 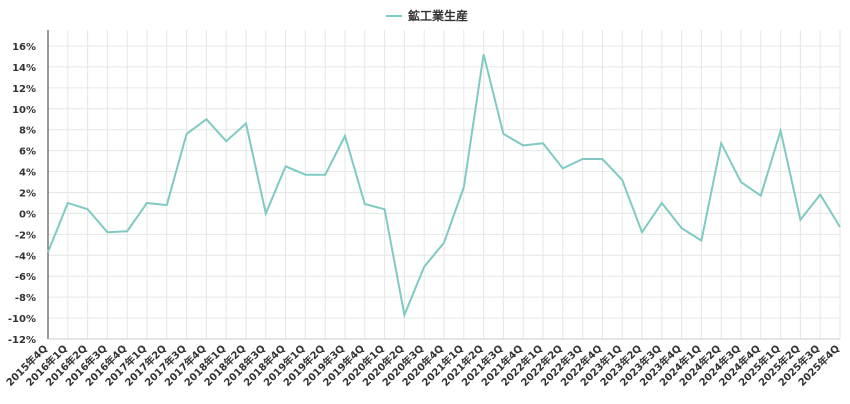 What do you see at coordinates (27, 194) in the screenshot?
I see `y-tick-label: 2%` at bounding box center [27, 194].